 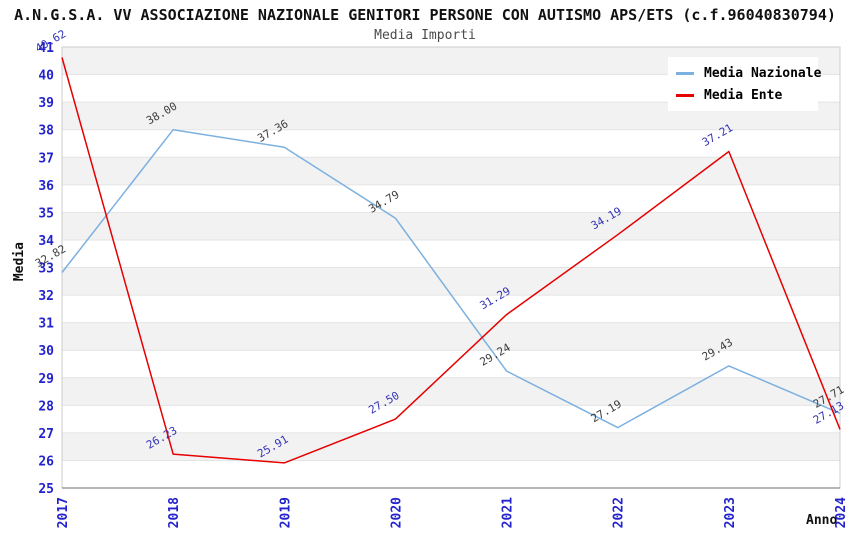 What do you see at coordinates (46, 489) in the screenshot?
I see `y-tick-label: 25` at bounding box center [46, 489].